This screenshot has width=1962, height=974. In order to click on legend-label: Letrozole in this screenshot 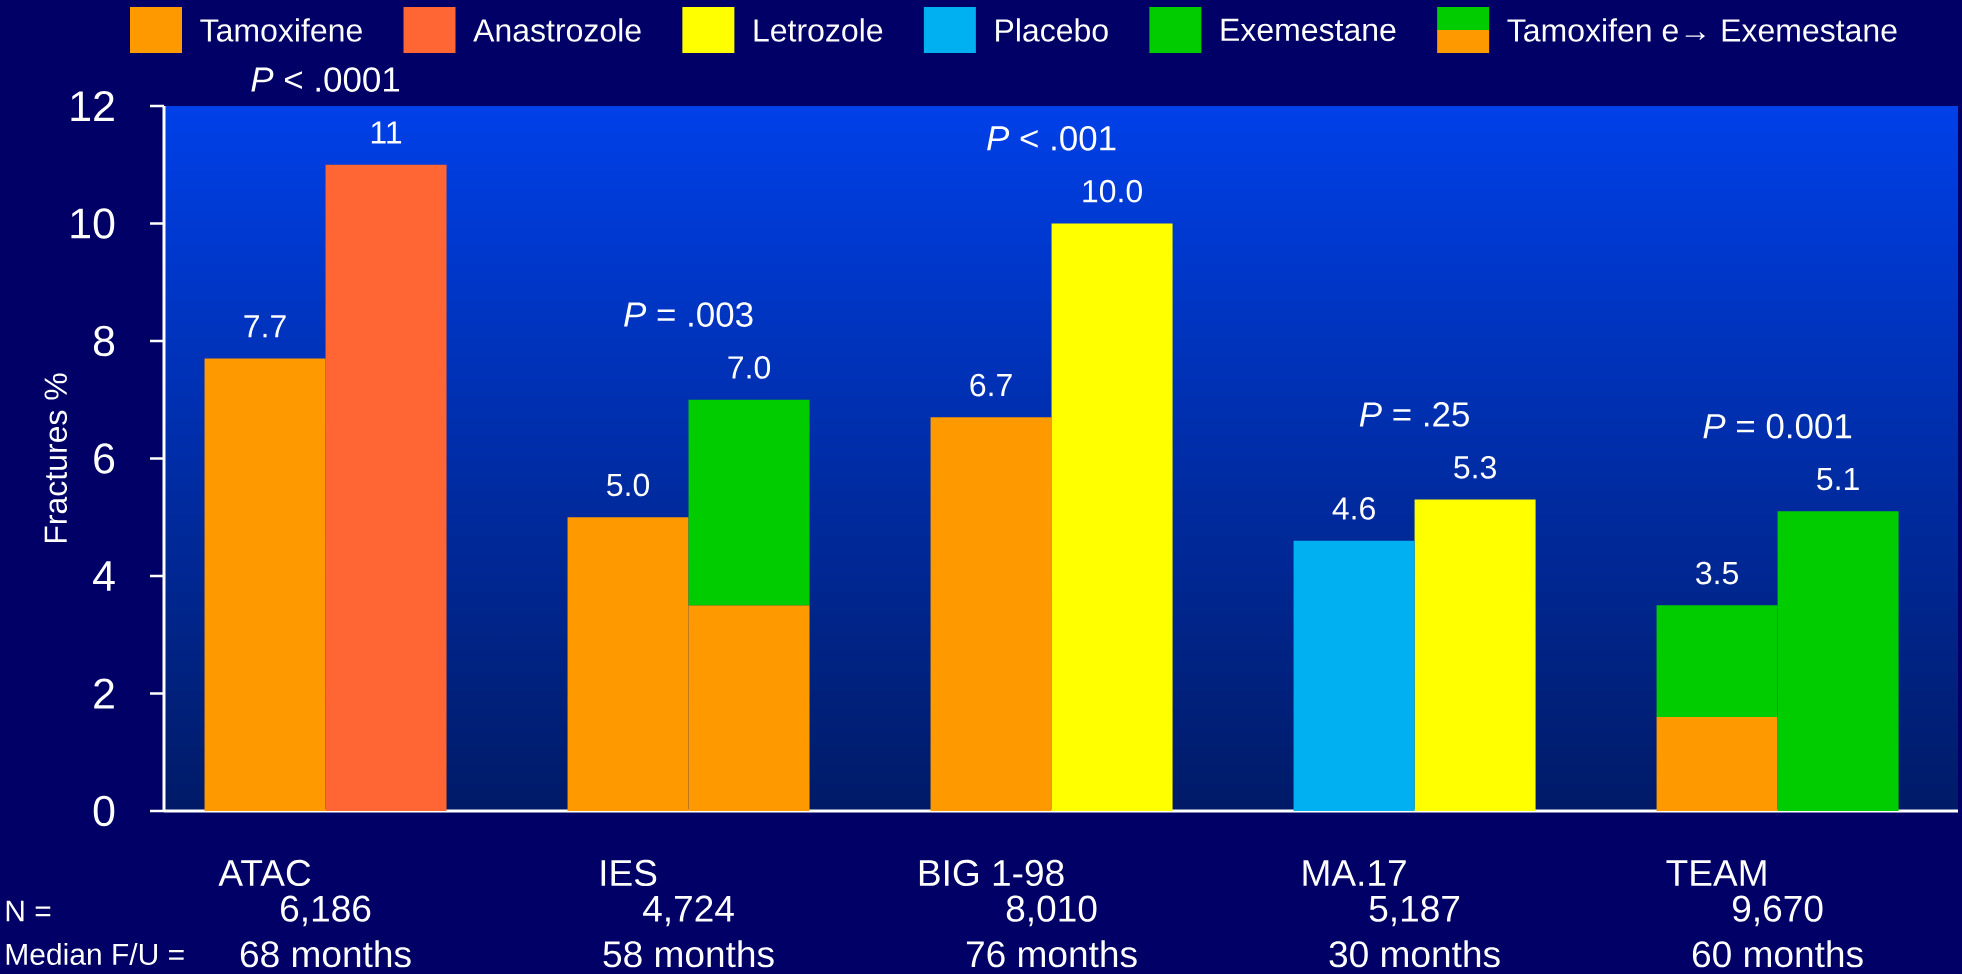, I will do `click(818, 30)`.